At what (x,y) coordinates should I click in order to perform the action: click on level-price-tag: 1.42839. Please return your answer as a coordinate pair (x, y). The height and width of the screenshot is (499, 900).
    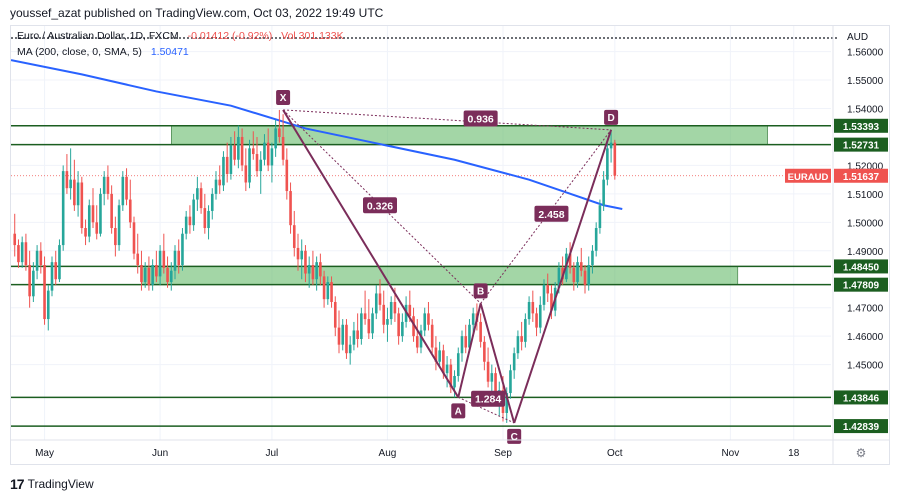
    Looking at the image, I should click on (861, 426).